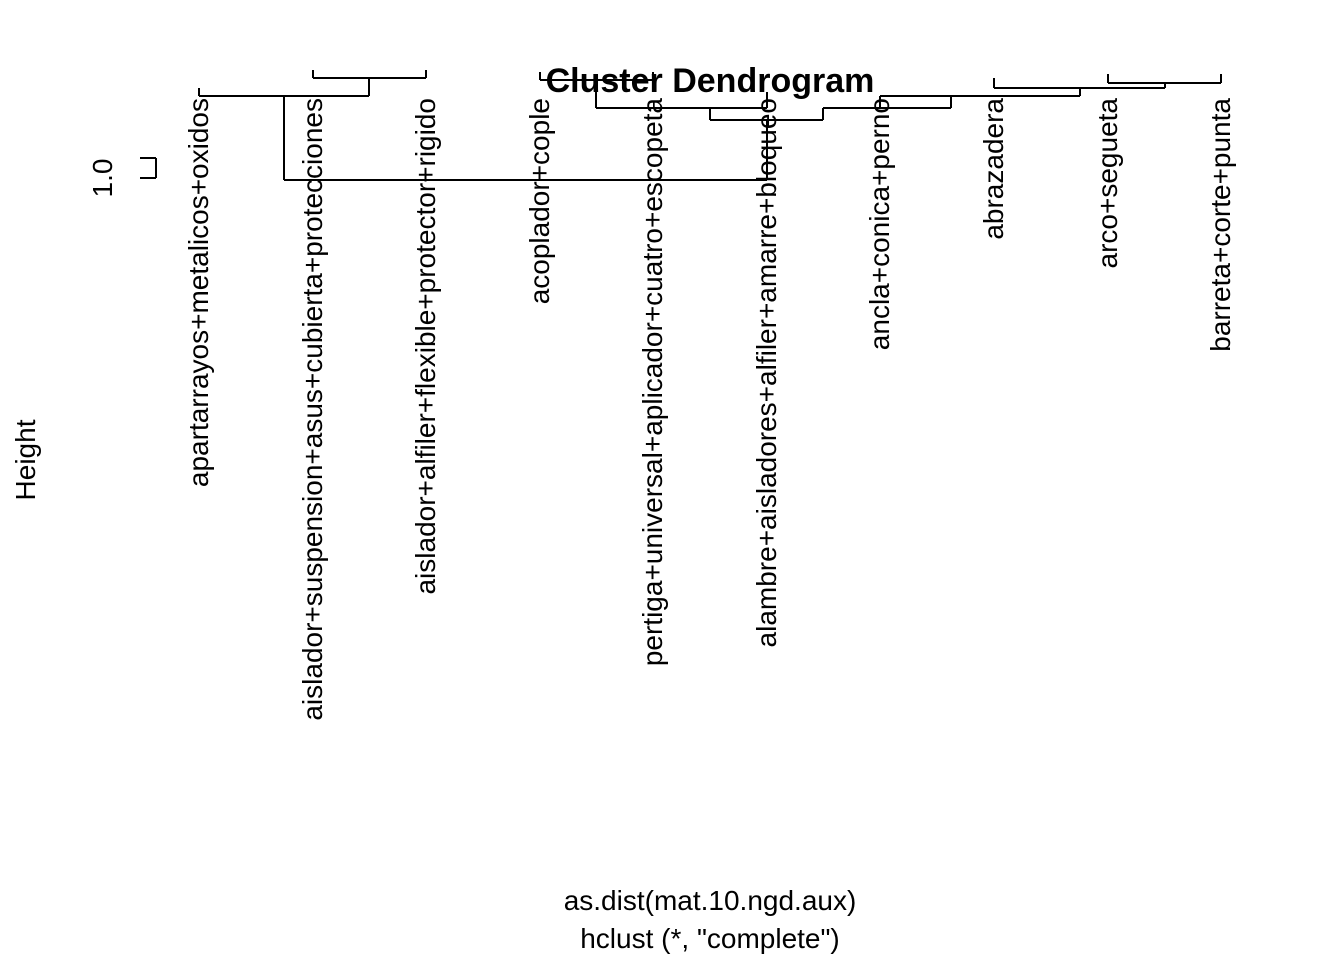 The image size is (1344, 960). What do you see at coordinates (710, 900) in the screenshot?
I see `x-axis-label: as.dist(mat.10.ngd.aux)` at bounding box center [710, 900].